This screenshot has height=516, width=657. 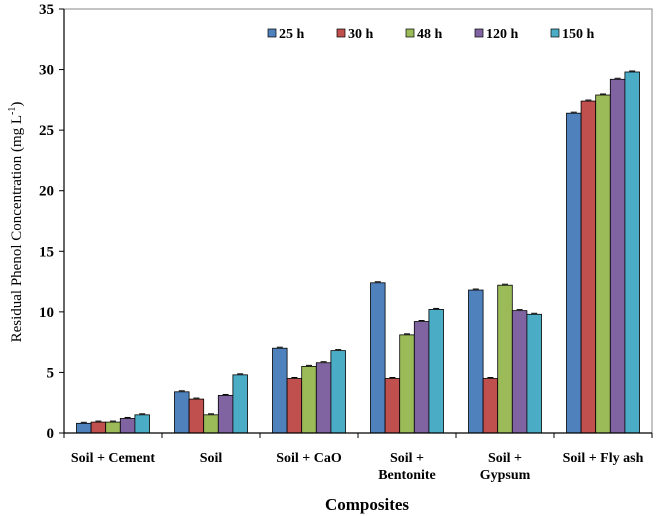 I want to click on y-axis: 0 5 10 15 20 25 30 35, so click(x=52, y=222).